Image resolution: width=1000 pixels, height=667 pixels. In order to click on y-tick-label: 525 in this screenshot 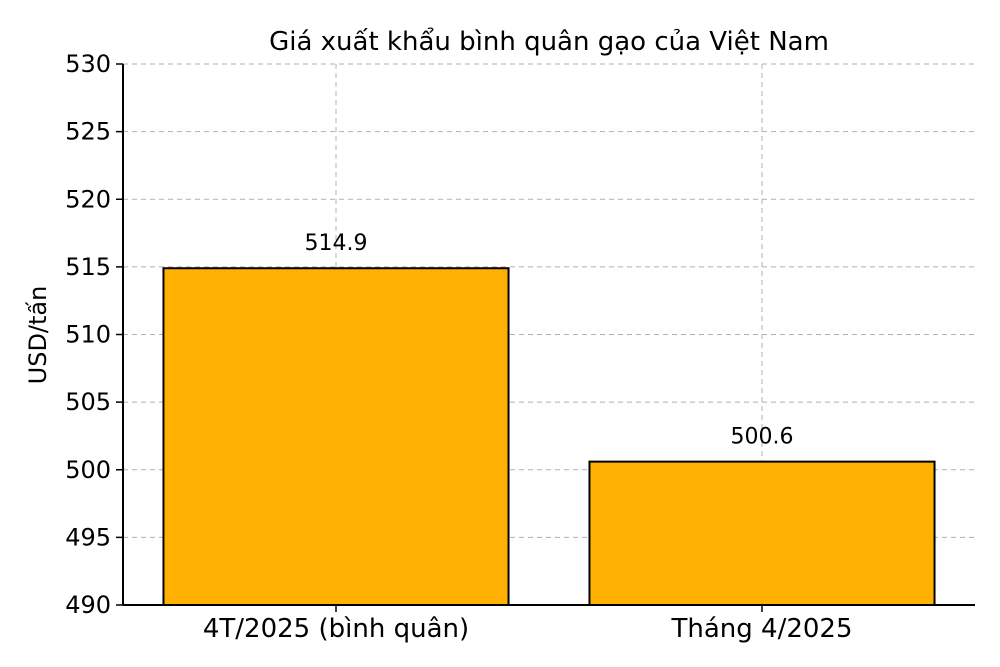, I will do `click(88, 132)`.